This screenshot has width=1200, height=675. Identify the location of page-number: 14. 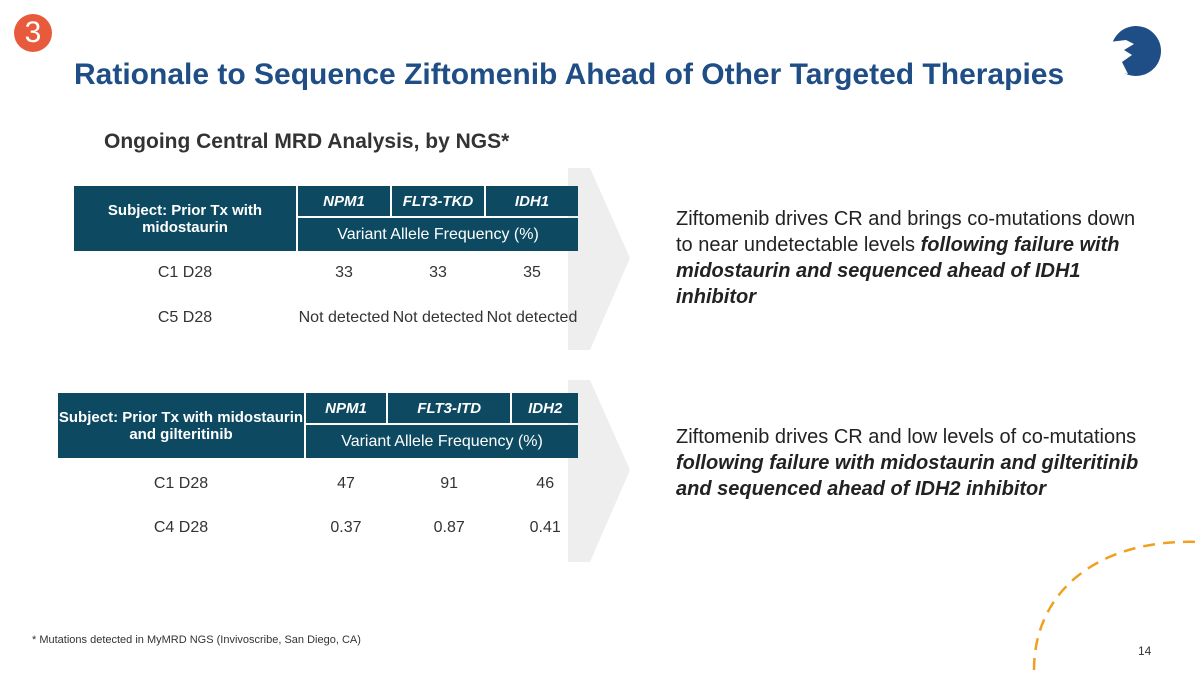
(1145, 651).